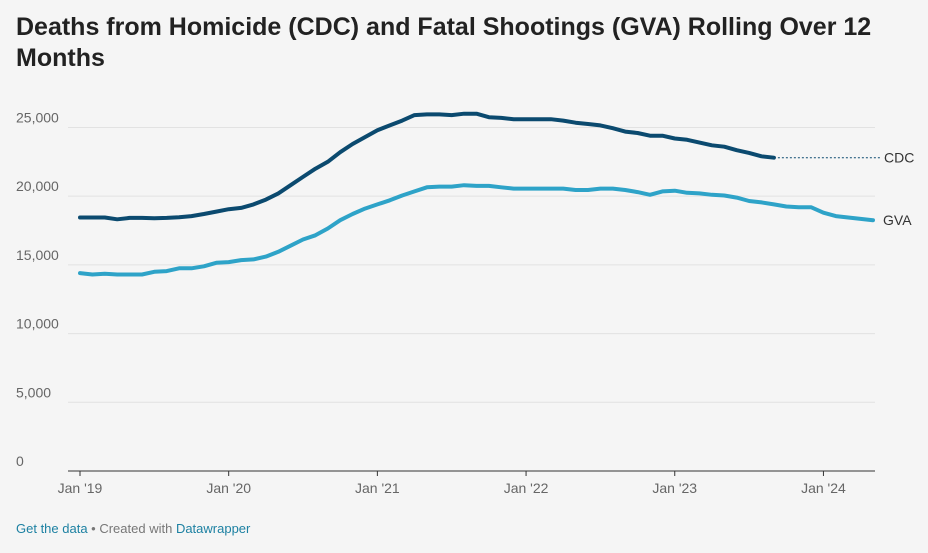 This screenshot has height=553, width=928. I want to click on y-tick-label: 15,000, so click(37, 255).